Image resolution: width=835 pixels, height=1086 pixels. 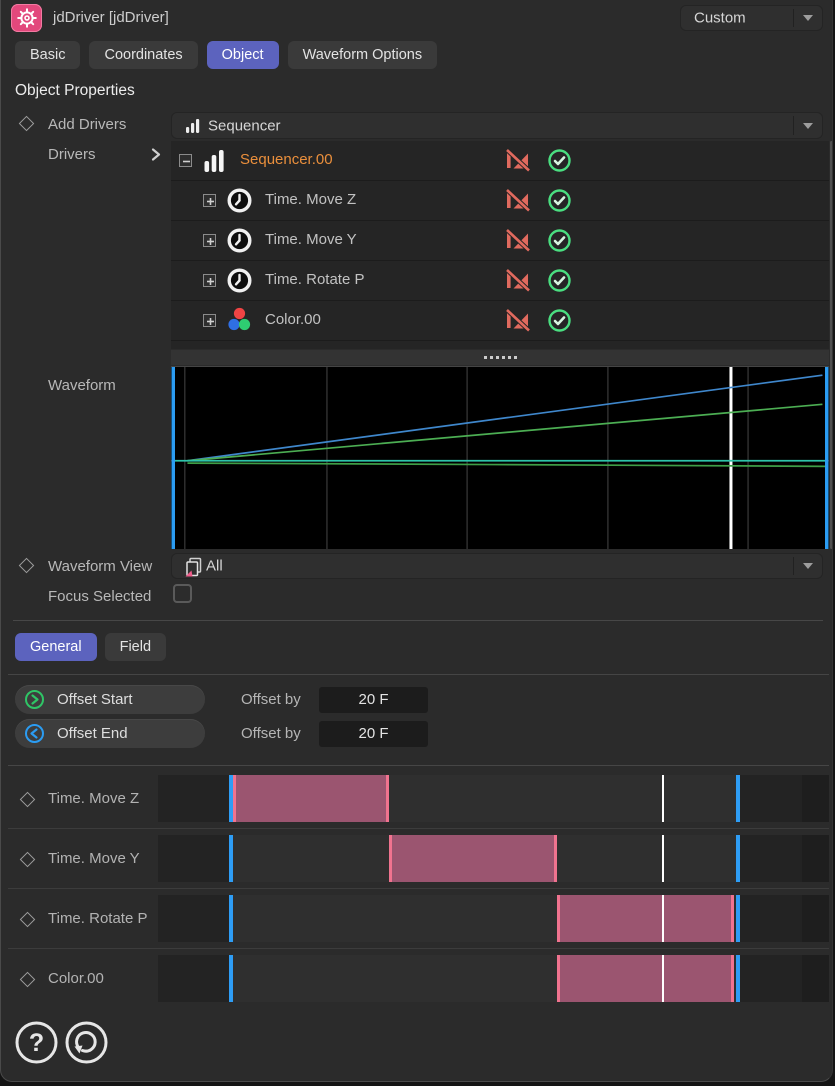 I want to click on offset-start-input: 20 F, so click(x=373, y=700).